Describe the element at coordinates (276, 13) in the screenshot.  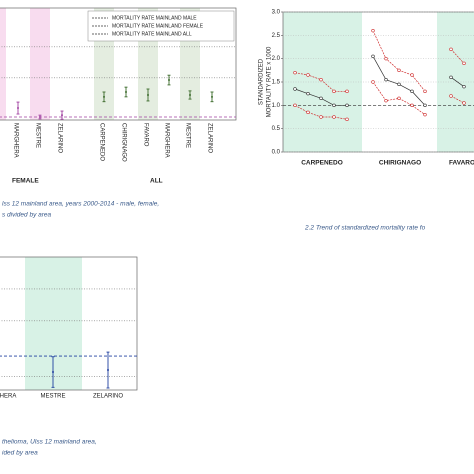
I see `y-tick-label: 3.0` at that location.